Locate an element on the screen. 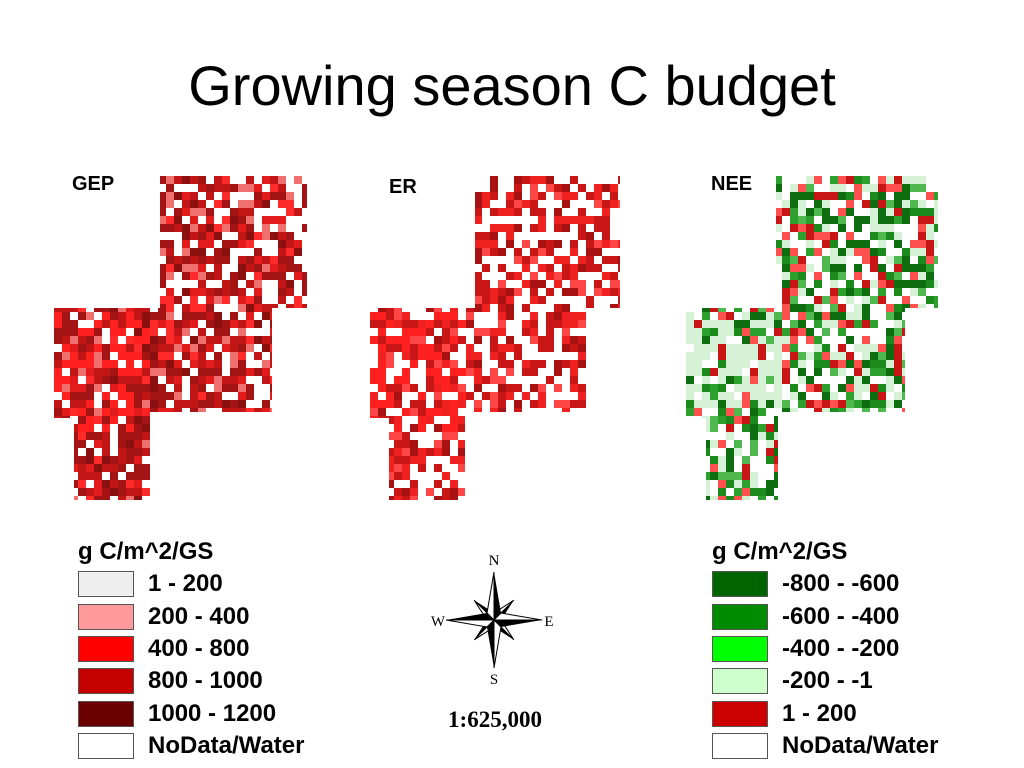 Image resolution: width=1024 pixels, height=768 pixels. panel-label-gep: GEP is located at coordinates (93, 184).